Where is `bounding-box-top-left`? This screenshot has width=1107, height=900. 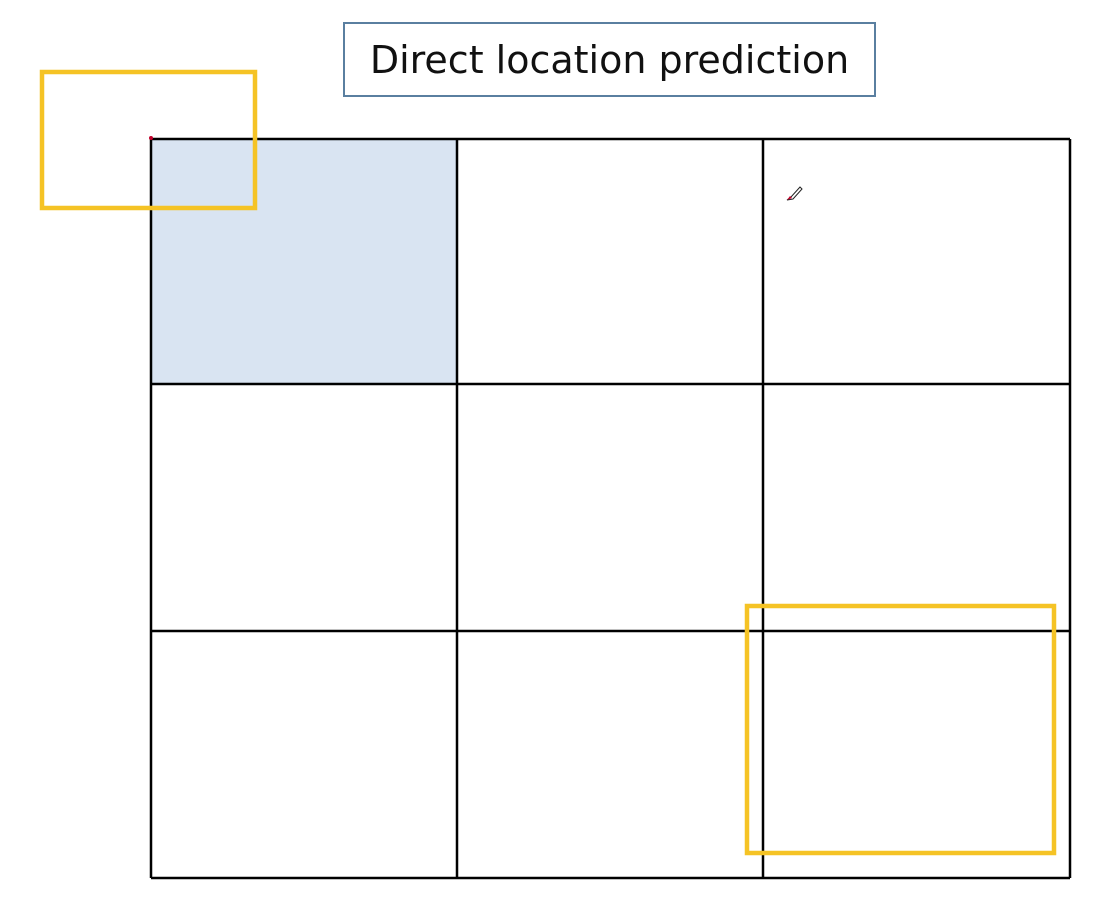
bounding-box-top-left is located at coordinates (148, 140).